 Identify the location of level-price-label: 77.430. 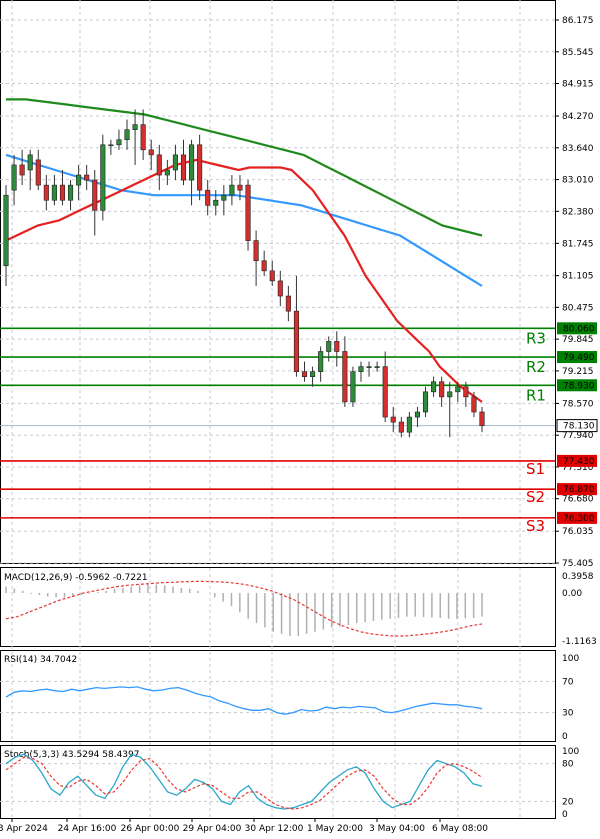
(579, 462).